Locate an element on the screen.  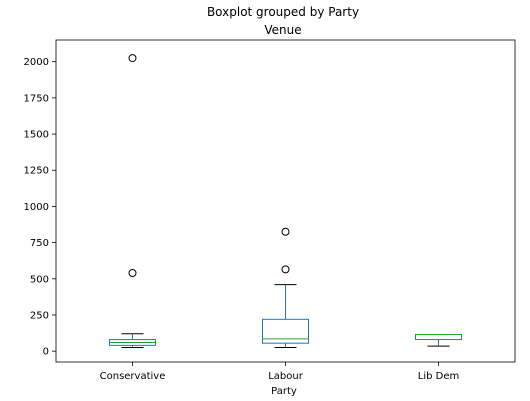
y-tick-label: 500 is located at coordinates (39, 279).